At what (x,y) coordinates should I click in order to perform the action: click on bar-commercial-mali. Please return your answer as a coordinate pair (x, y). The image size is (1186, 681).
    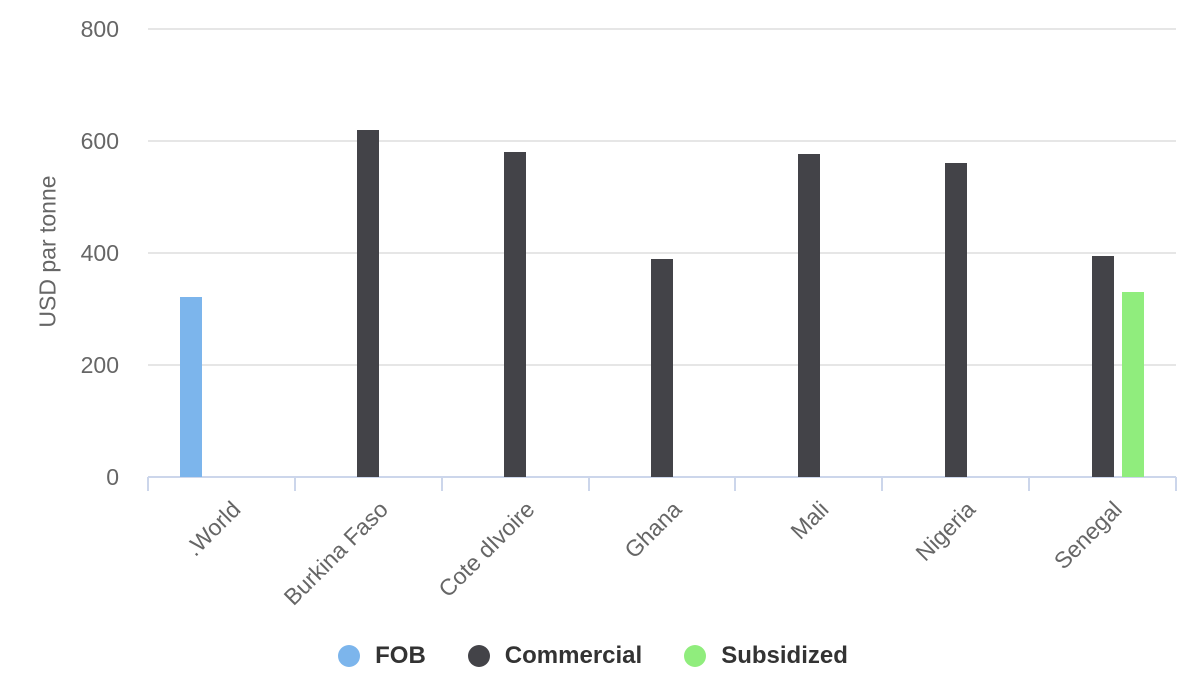
    Looking at the image, I should click on (808, 315).